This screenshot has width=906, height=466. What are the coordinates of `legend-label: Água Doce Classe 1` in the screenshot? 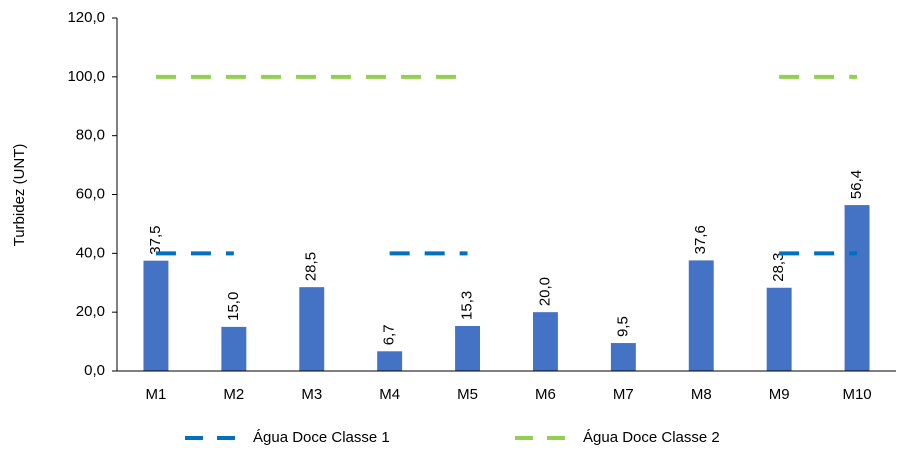 It's located at (321, 437).